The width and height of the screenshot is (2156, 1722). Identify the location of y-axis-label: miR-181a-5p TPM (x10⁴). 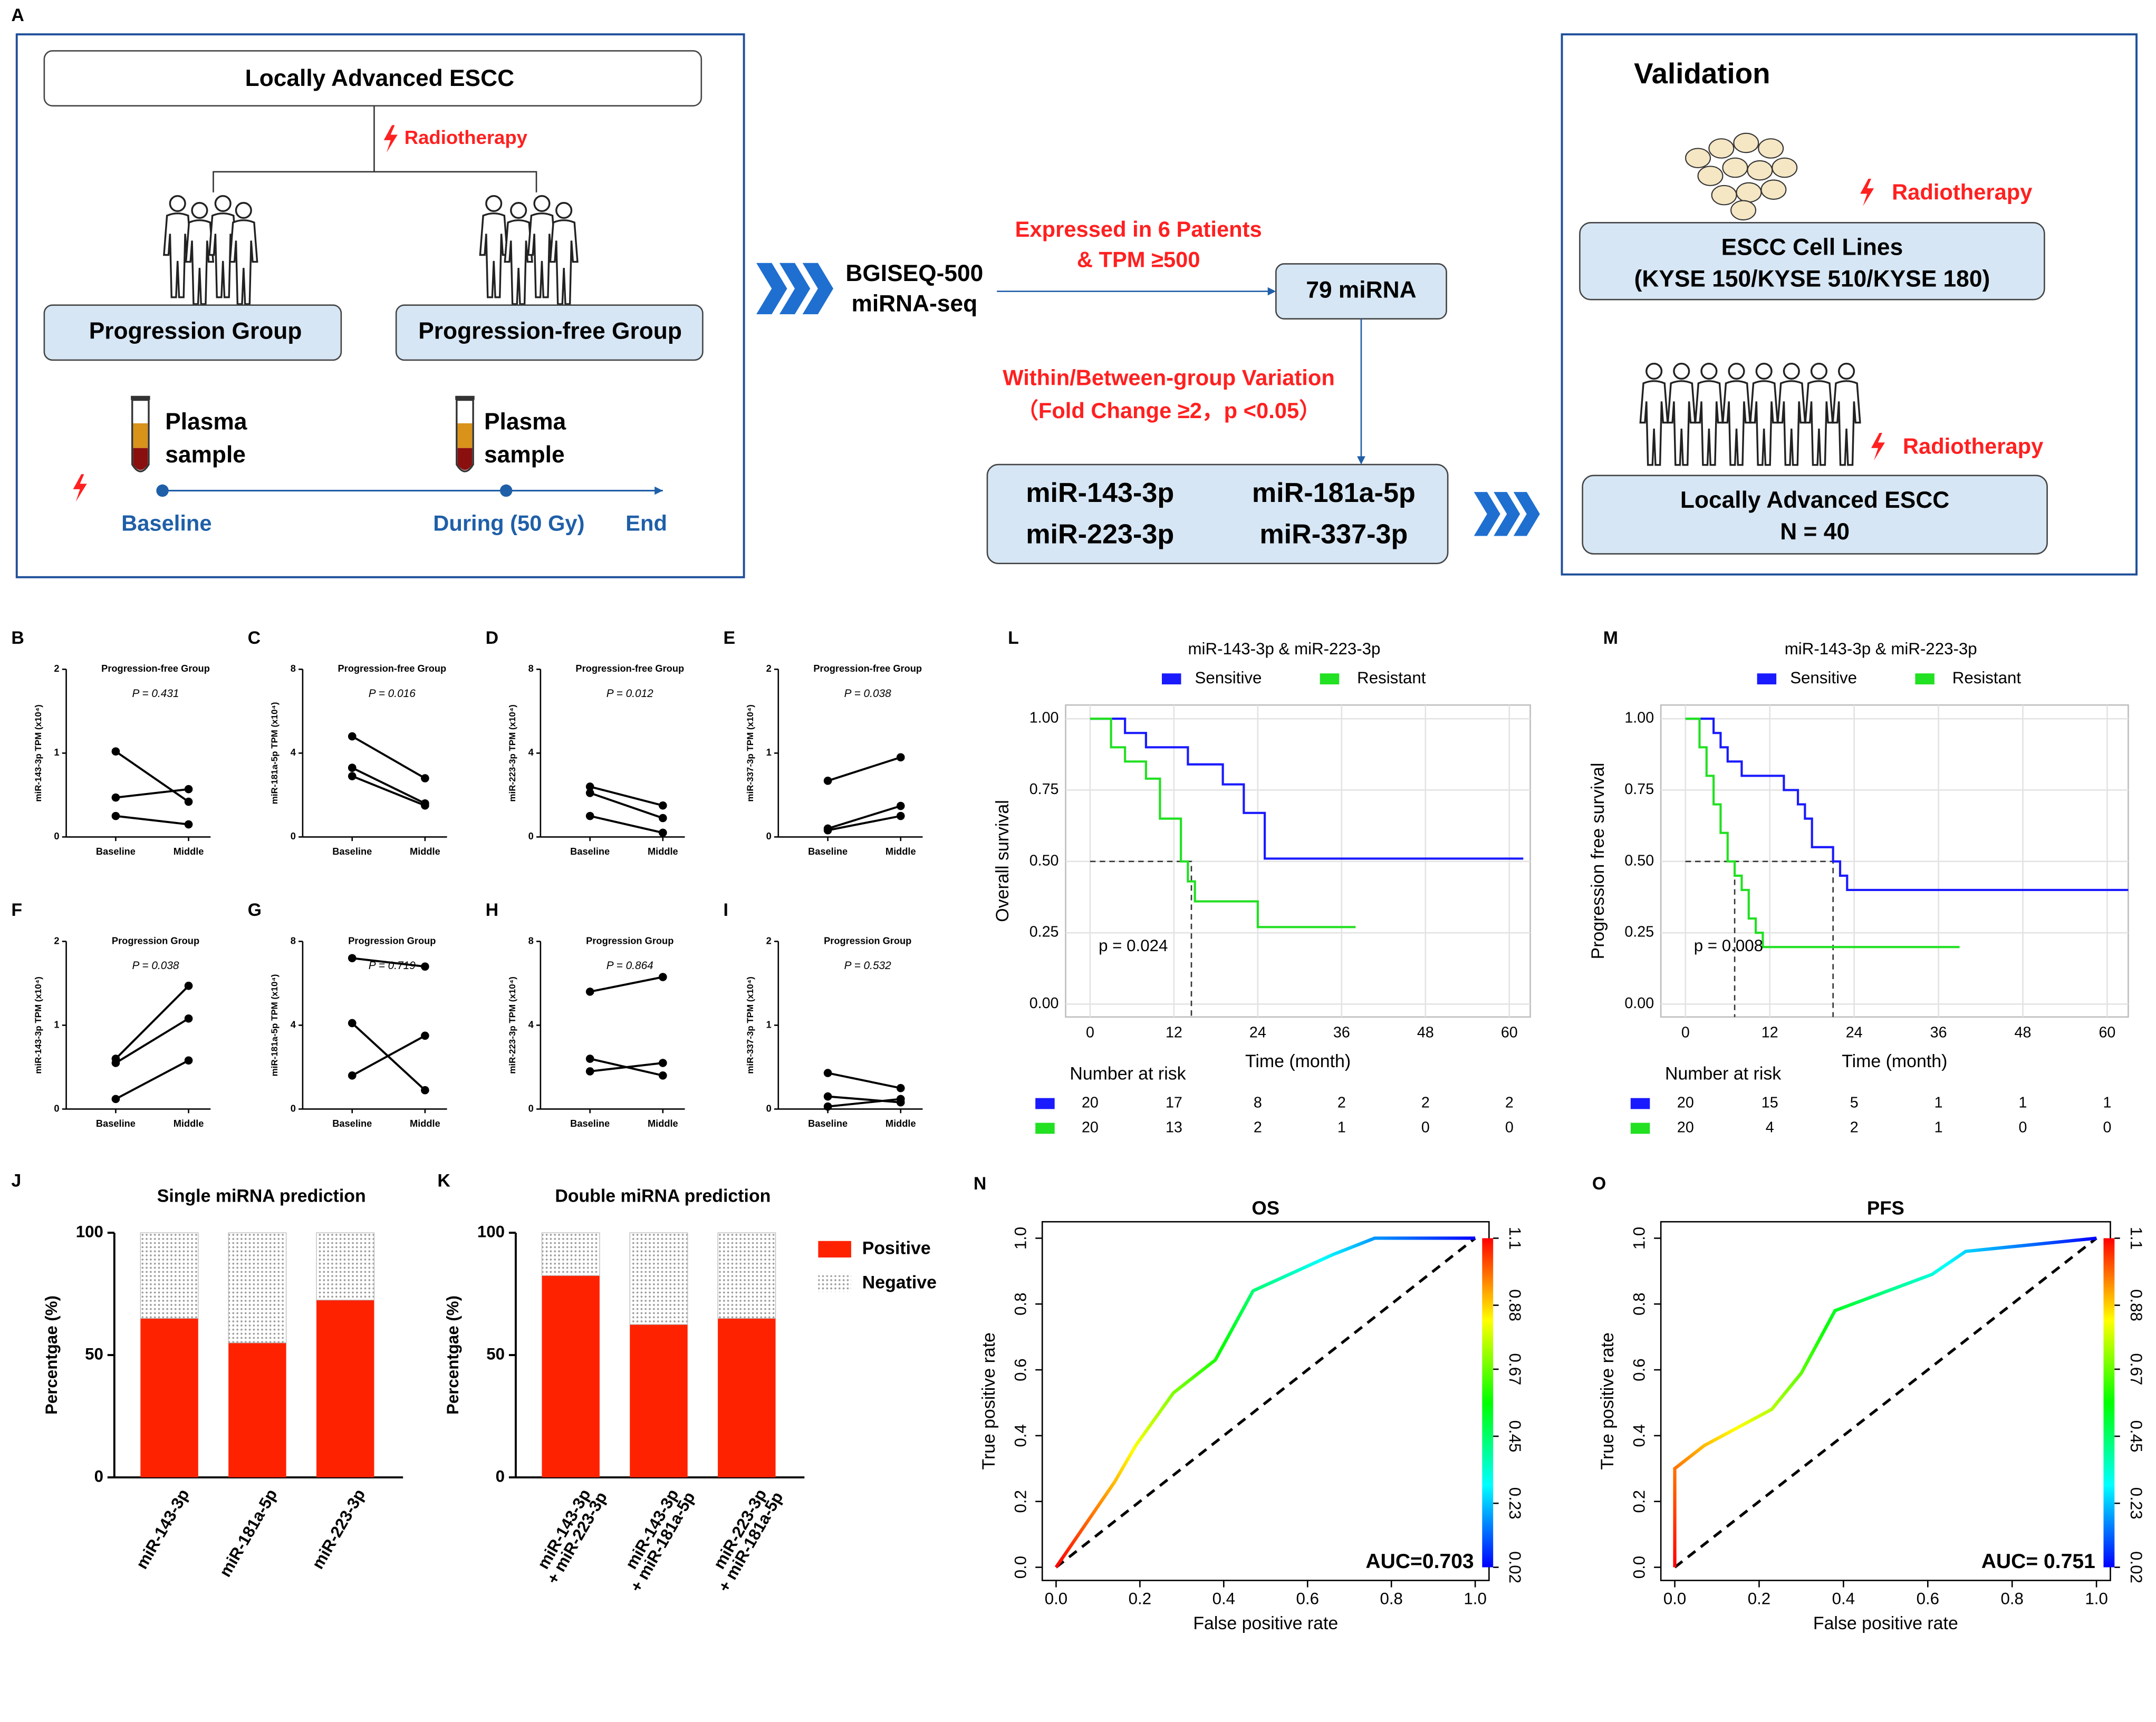
(275, 753).